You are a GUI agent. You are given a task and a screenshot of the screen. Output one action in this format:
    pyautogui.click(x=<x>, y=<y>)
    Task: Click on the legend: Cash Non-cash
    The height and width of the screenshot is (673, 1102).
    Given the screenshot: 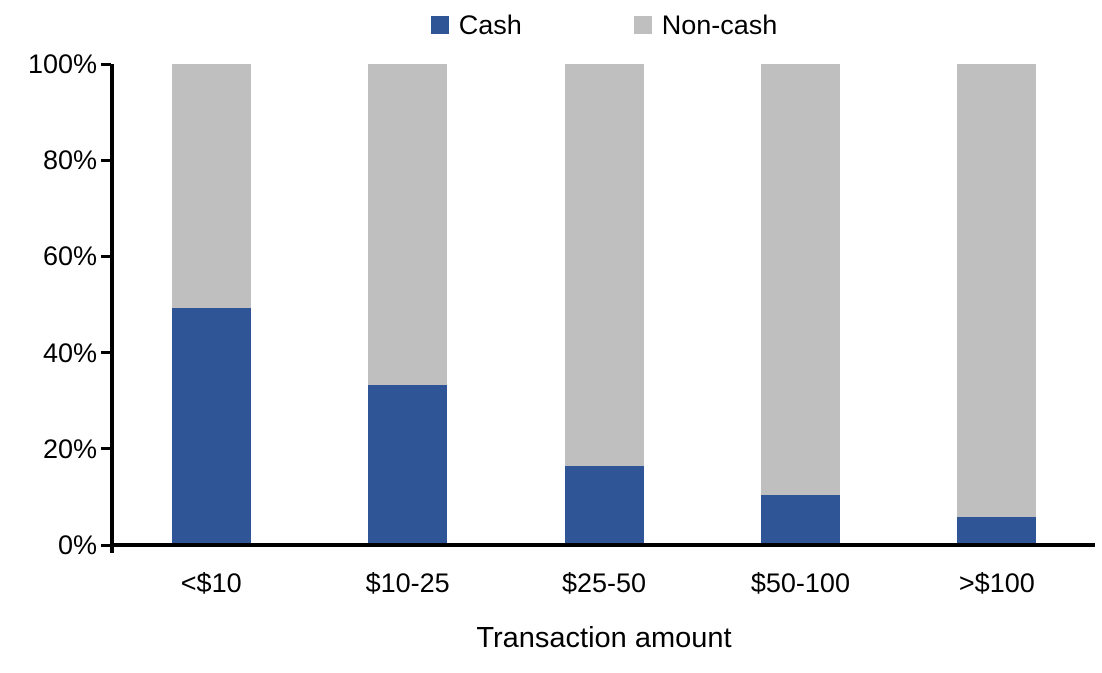 What is the action you would take?
    pyautogui.click(x=604, y=25)
    